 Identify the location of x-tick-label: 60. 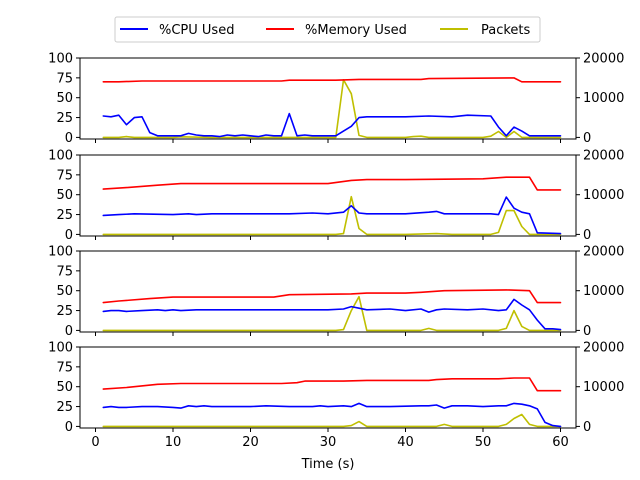
(560, 442).